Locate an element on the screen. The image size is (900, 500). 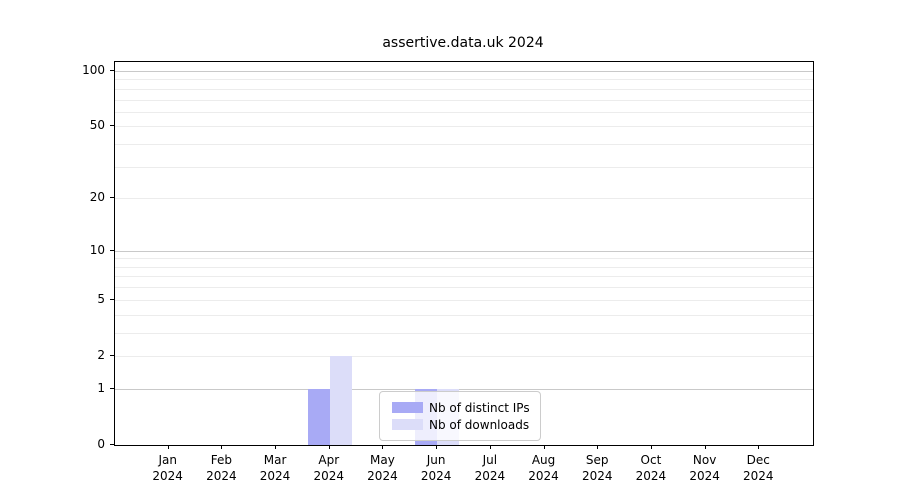
y-tick-label: 10 is located at coordinates (97, 249).